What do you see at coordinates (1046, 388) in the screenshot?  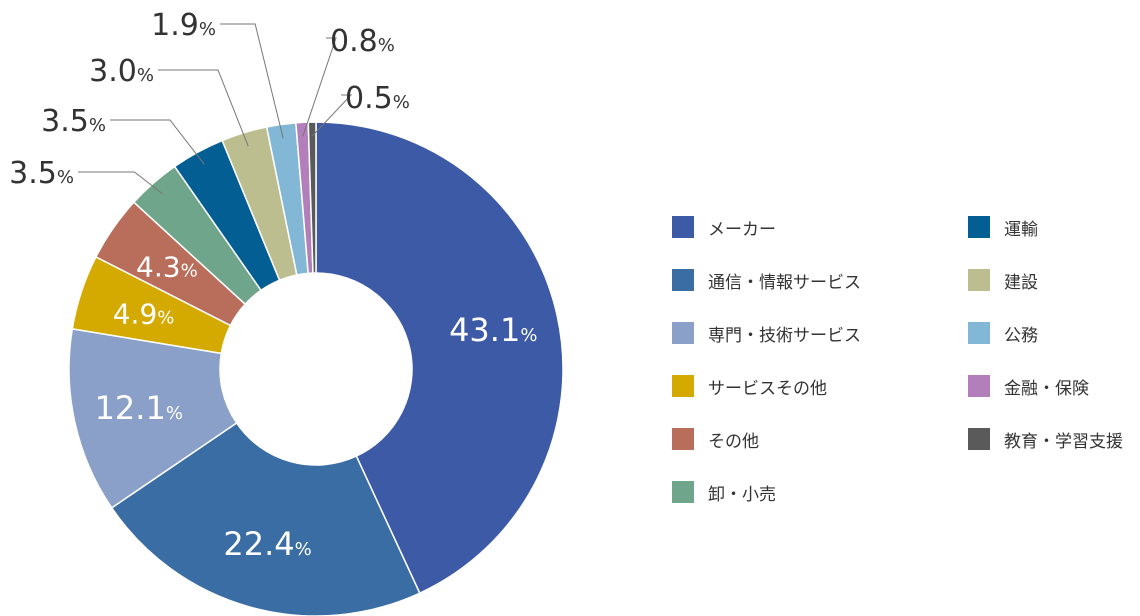 I see `legend-label: 金融・保険` at bounding box center [1046, 388].